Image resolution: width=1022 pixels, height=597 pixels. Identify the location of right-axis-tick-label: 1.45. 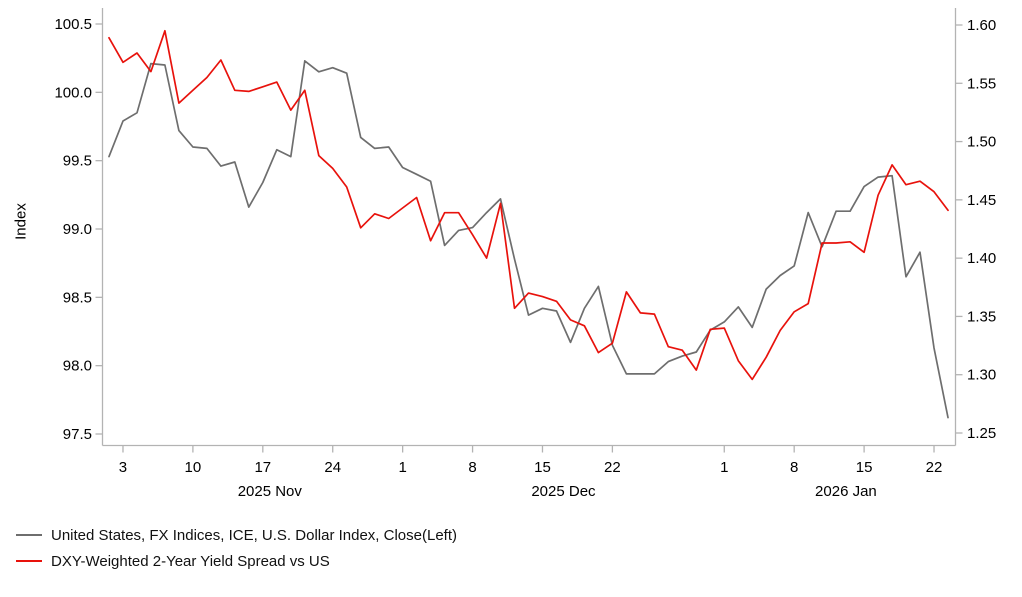
(981, 200).